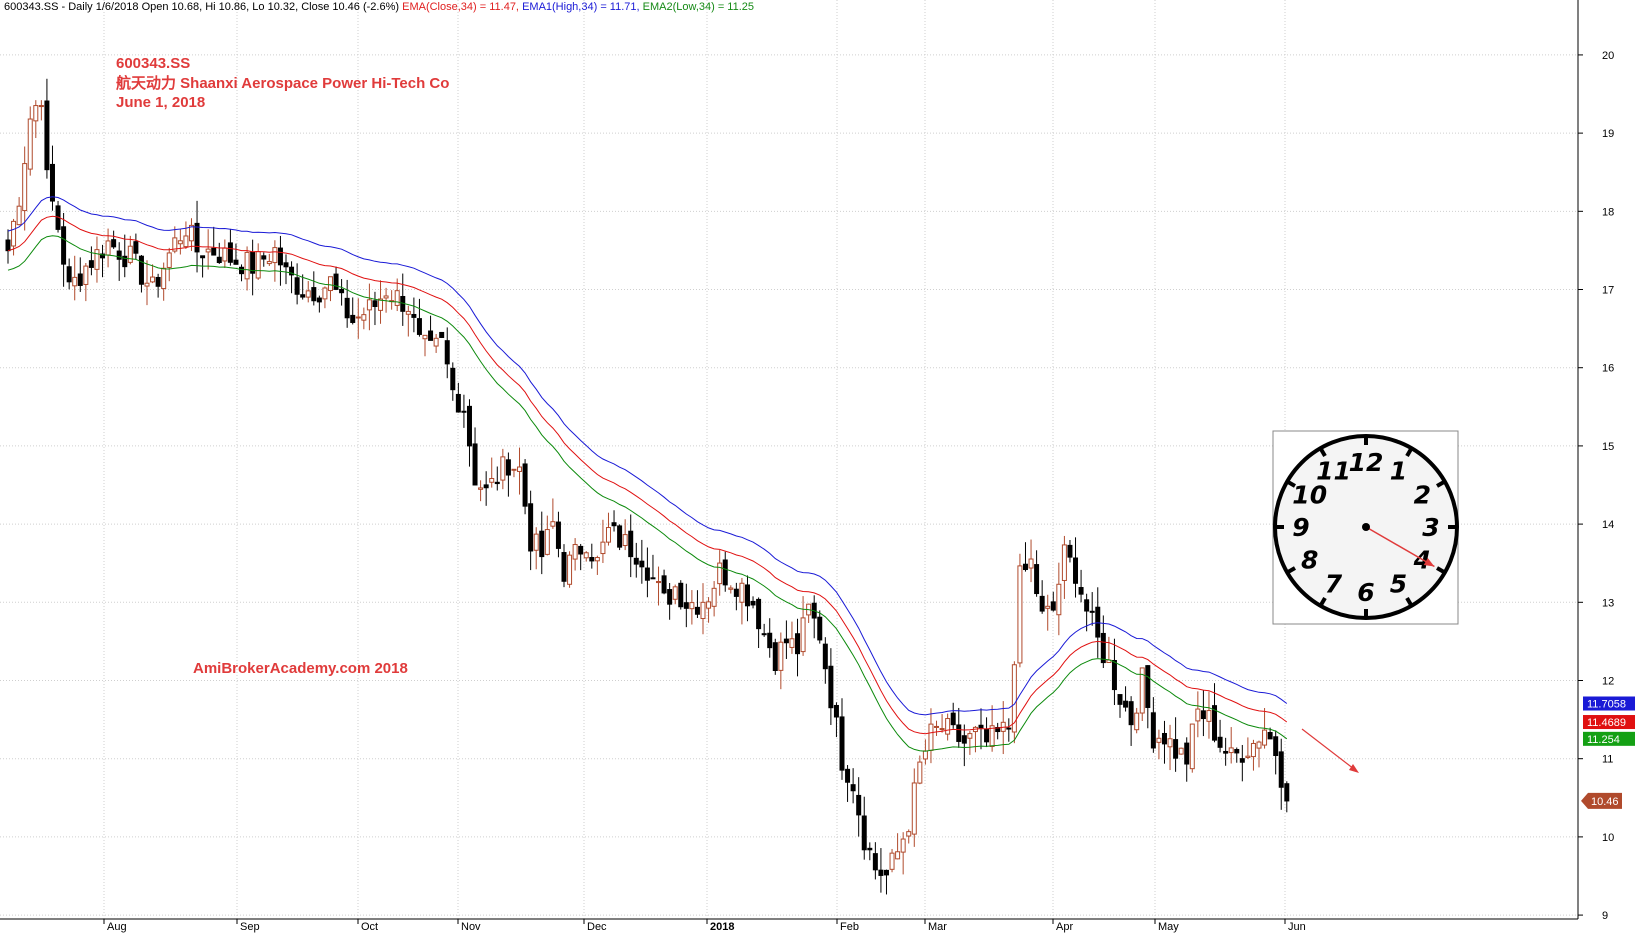 This screenshot has width=1636, height=934. Describe the element at coordinates (1309, 495) in the screenshot. I see `clock-number: 10` at that location.